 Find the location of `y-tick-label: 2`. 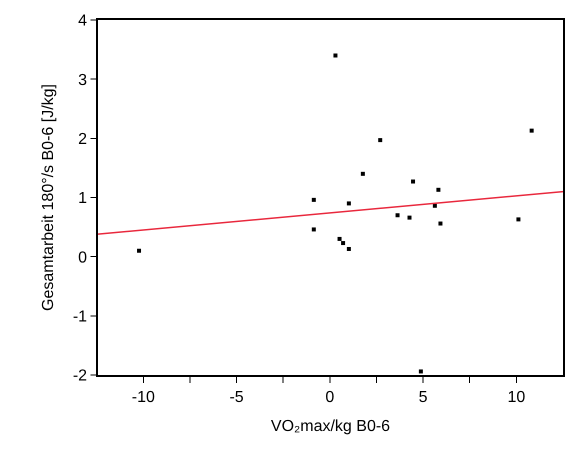

y-tick-label: 2 is located at coordinates (83, 139).